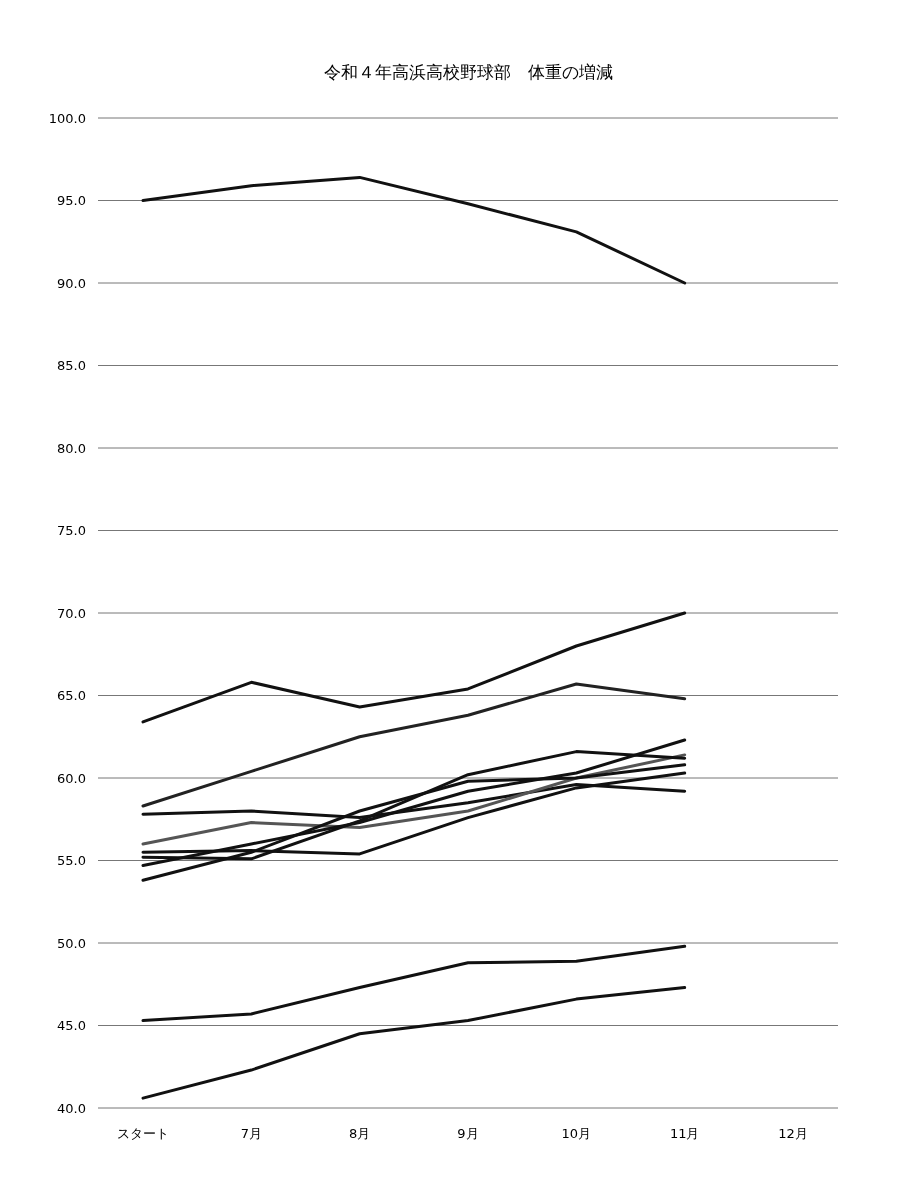  I want to click on chart-title: 令和４年高浜高校野球部 体重の増減, so click(468, 72).